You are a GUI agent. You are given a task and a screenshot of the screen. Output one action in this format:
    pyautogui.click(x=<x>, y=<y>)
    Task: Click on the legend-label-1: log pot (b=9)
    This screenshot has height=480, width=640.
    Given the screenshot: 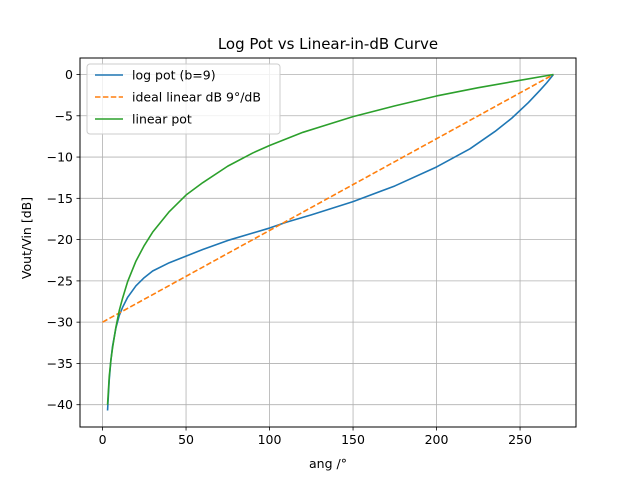 What is the action you would take?
    pyautogui.click(x=174, y=75)
    